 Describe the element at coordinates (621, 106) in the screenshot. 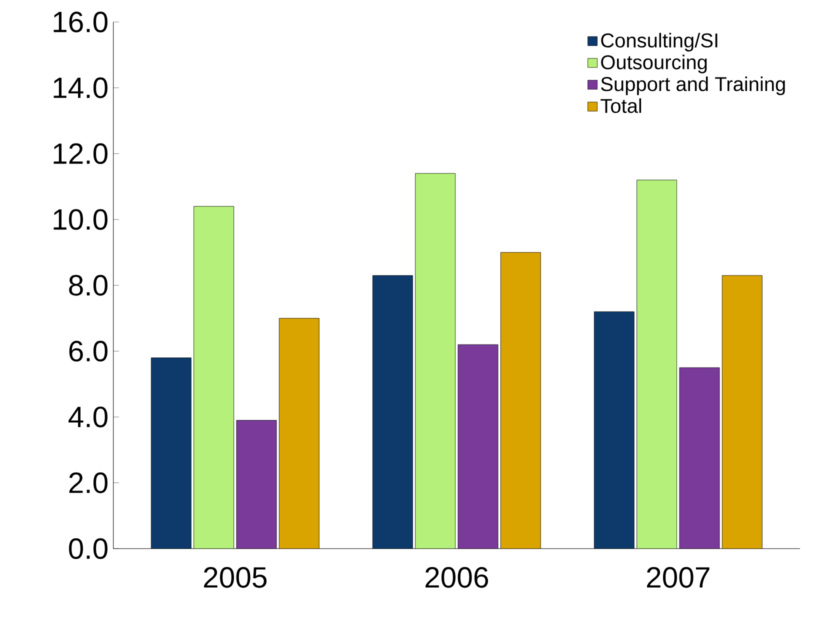

I see `legend-label: Total` at that location.